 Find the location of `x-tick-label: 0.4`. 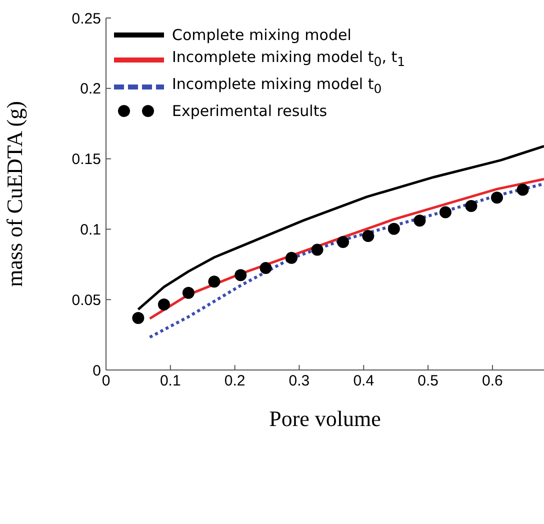

x-tick-label: 0.4 is located at coordinates (363, 381).